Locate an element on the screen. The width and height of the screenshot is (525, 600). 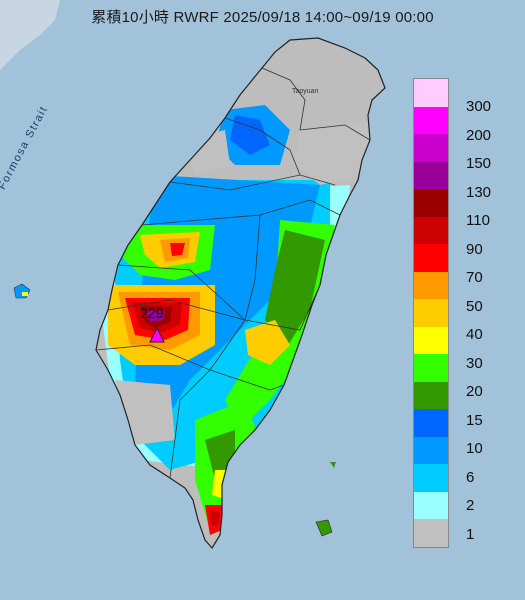
legend-label: 30 is located at coordinates (474, 363).